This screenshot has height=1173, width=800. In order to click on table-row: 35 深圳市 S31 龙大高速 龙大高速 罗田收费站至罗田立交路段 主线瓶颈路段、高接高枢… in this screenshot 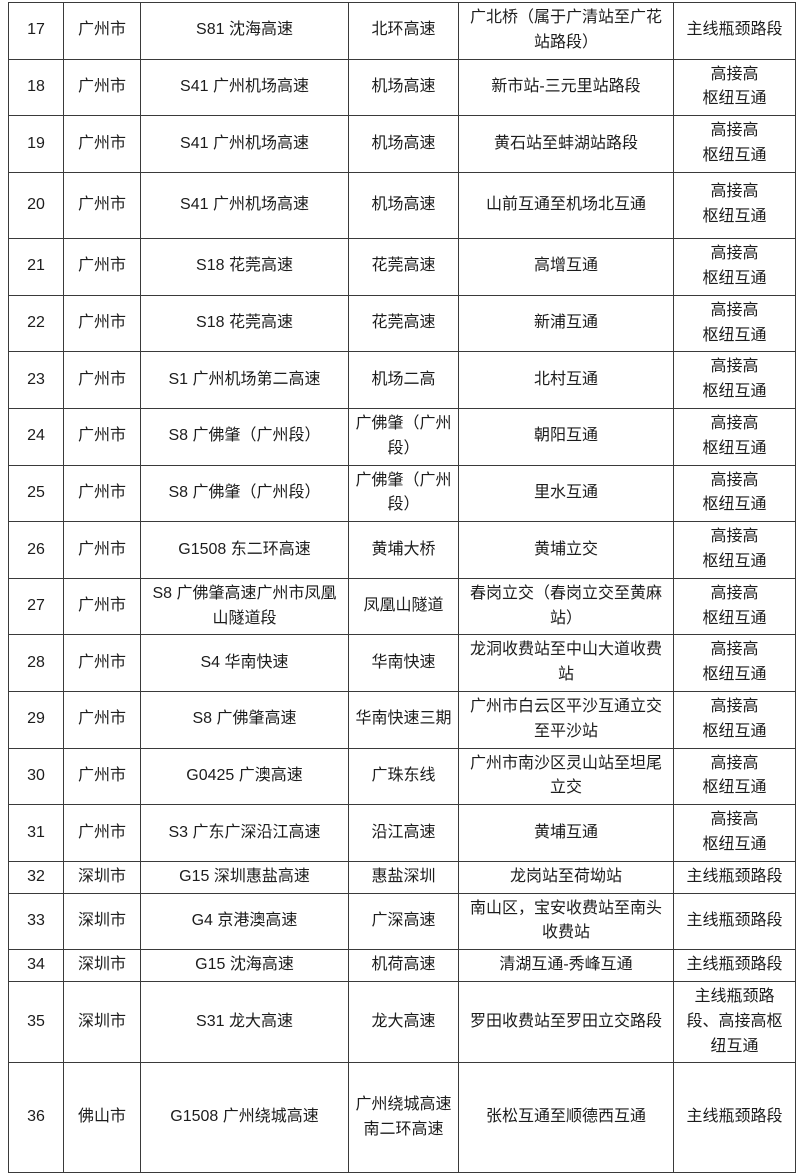, I will do `click(402, 1022)`.